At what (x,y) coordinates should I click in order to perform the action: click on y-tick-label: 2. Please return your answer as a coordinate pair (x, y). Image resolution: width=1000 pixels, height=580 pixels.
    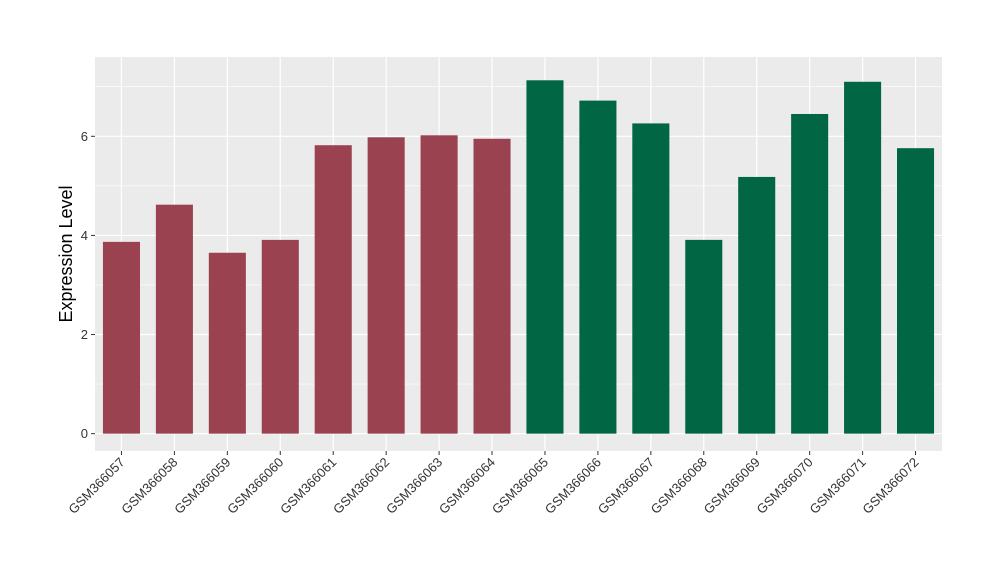
    Looking at the image, I should click on (84, 334).